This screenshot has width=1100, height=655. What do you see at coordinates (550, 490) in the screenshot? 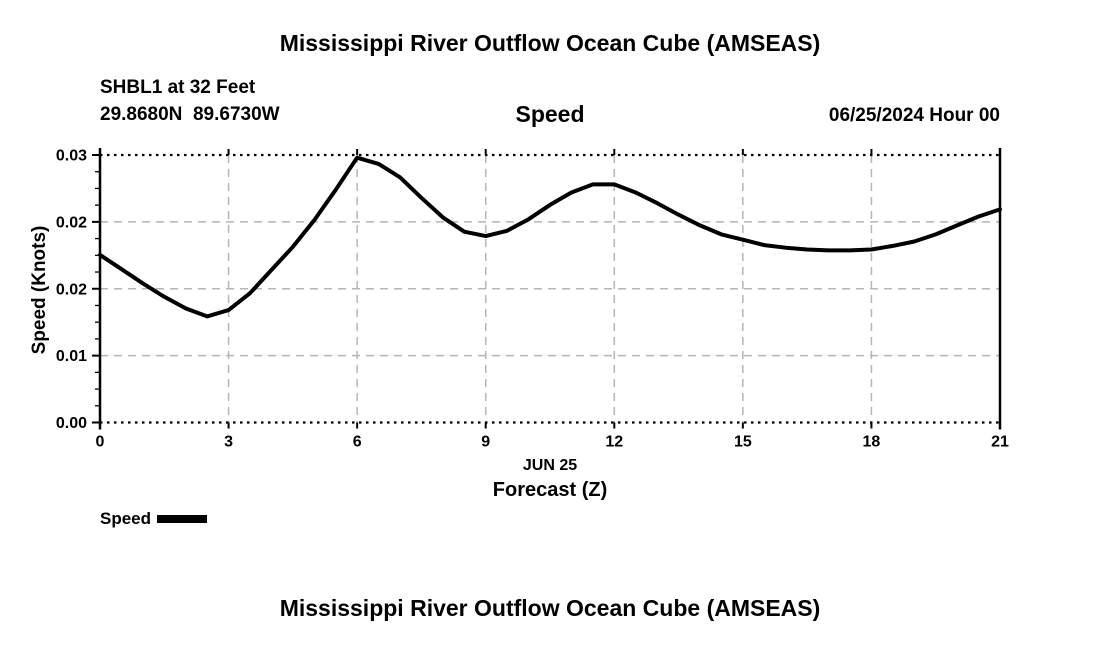
I see `x-axis-title: Forecast (Z)` at bounding box center [550, 490].